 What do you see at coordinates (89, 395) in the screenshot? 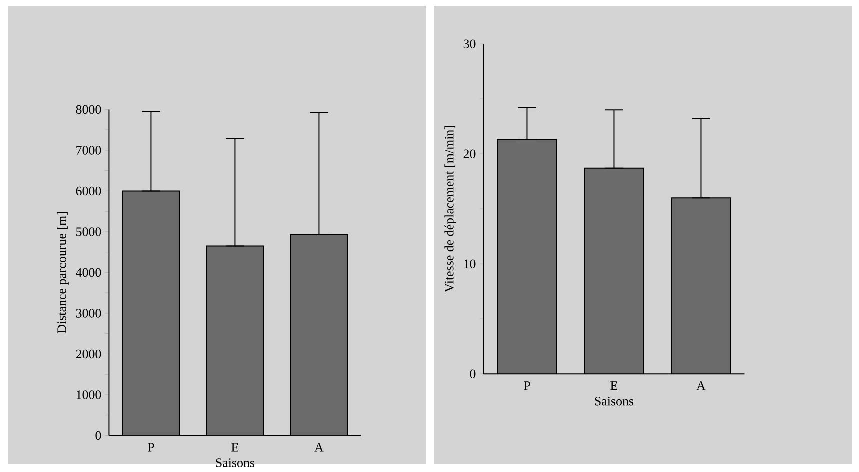
I see `y-tick-label: 1000` at bounding box center [89, 395].